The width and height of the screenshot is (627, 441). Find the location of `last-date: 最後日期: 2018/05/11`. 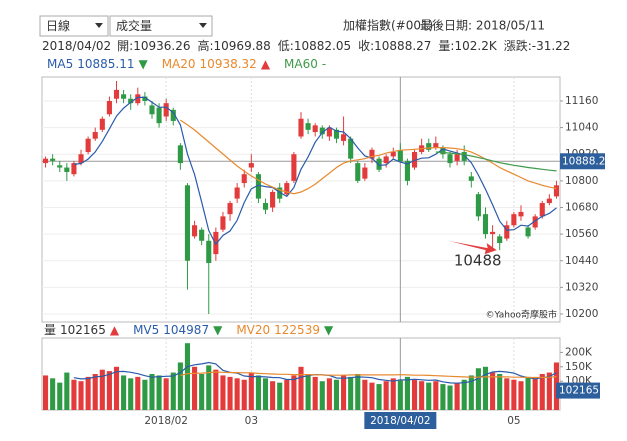

last-date: 最後日期: 2018/05/11 is located at coordinates (482, 26).